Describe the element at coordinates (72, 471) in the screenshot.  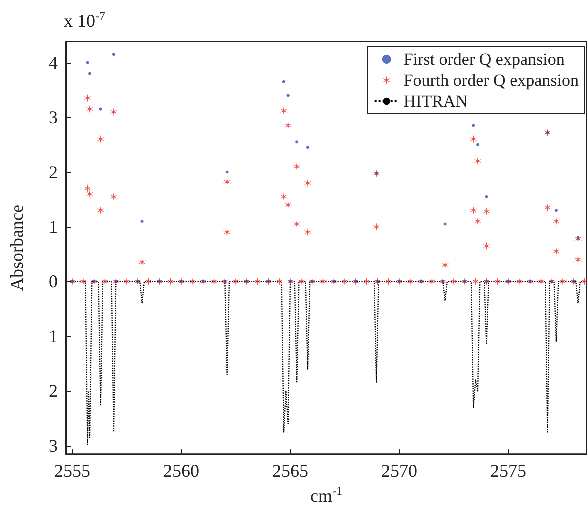
I see `x-tick-label: 2555` at that location.